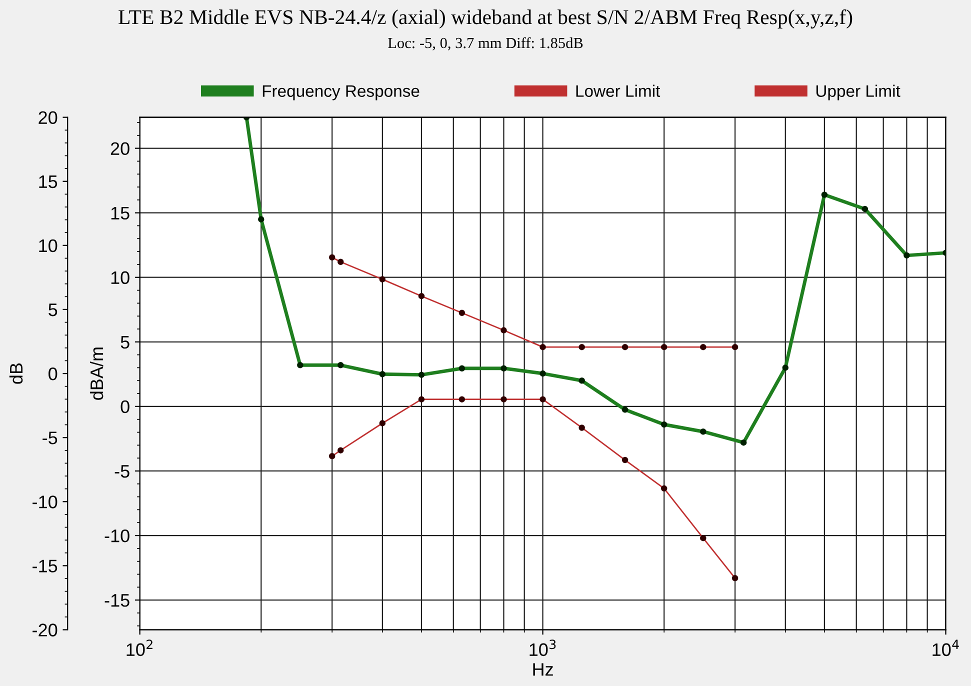  What do you see at coordinates (117, 600) in the screenshot?
I see `y-tick-label: -15` at bounding box center [117, 600].